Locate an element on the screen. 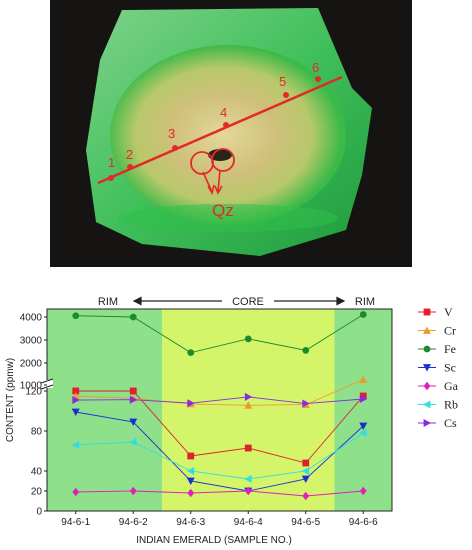  series-line-ga is located at coordinates (219, 493).